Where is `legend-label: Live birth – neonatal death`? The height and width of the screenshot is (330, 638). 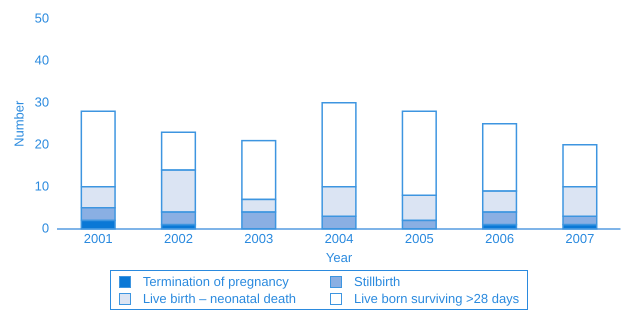
legend-label: Live birth – neonatal death is located at coordinates (219, 298).